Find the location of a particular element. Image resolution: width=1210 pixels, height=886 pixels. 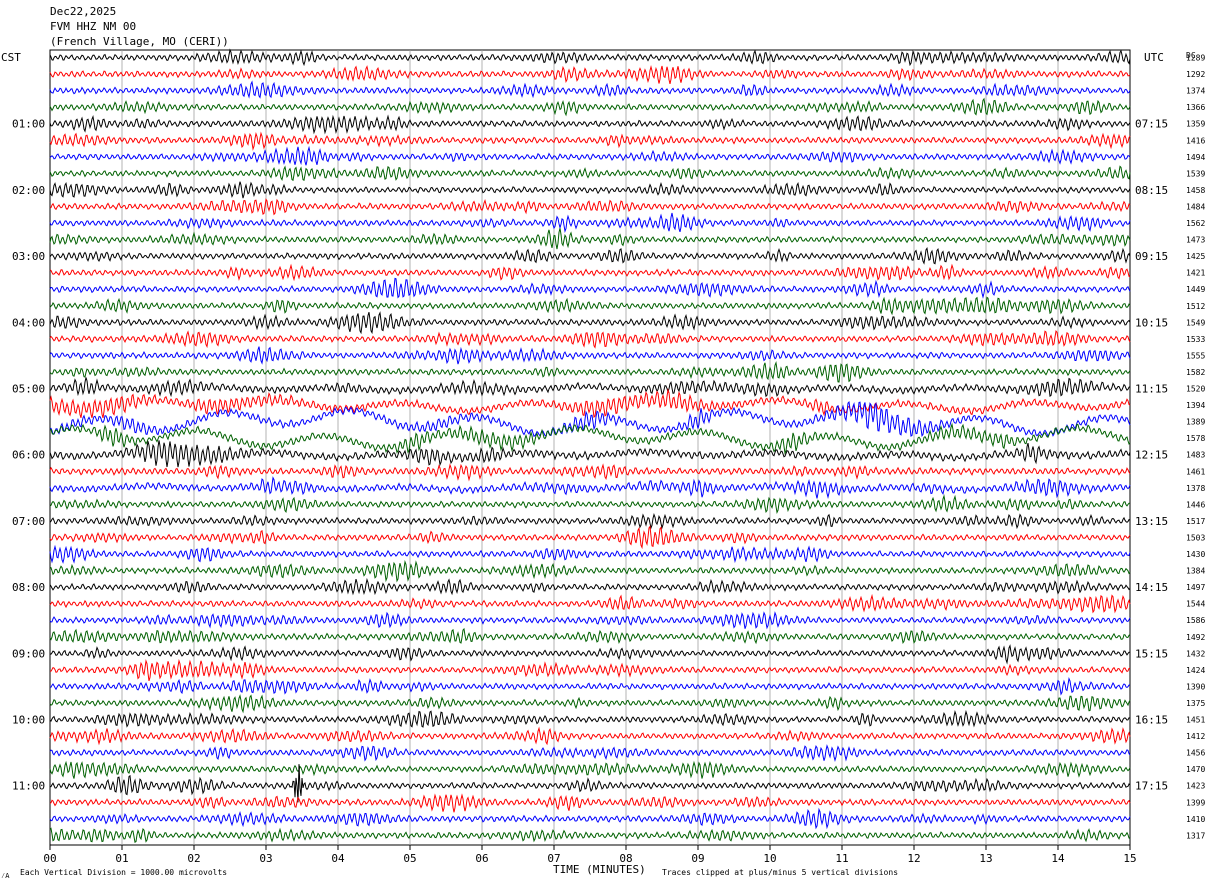

dc-offset-label: 1384 is located at coordinates (1195, 571).